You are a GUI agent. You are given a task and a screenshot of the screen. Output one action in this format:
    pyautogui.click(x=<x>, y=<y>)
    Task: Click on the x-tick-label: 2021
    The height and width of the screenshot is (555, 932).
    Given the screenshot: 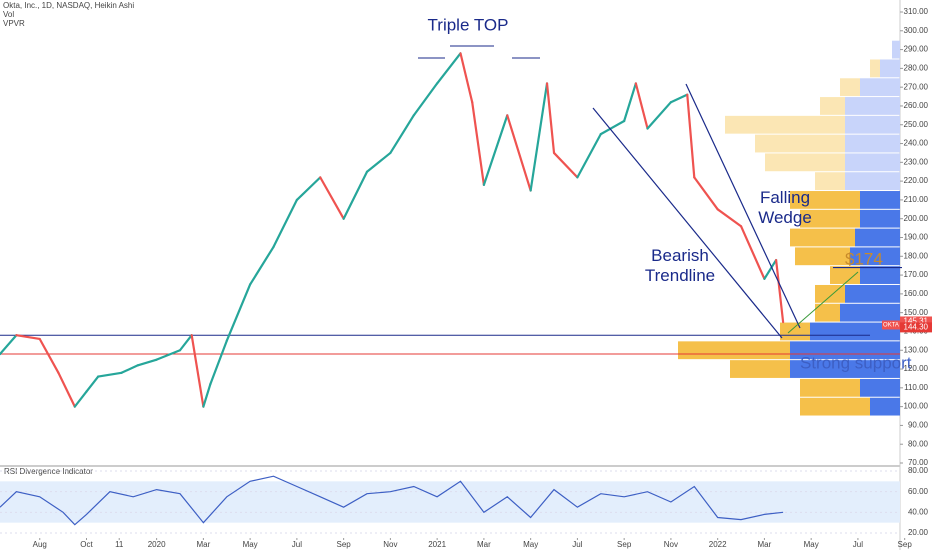 What is the action you would take?
    pyautogui.click(x=437, y=544)
    